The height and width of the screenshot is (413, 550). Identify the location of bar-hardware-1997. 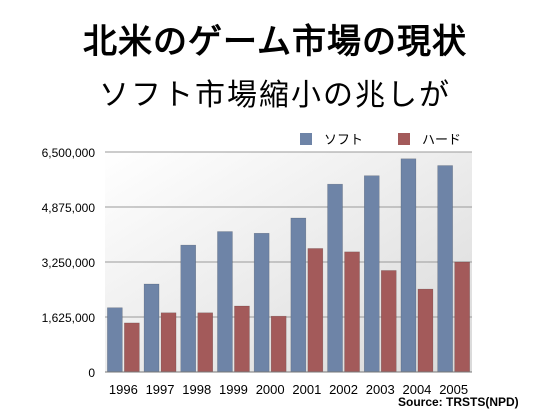
(168, 342).